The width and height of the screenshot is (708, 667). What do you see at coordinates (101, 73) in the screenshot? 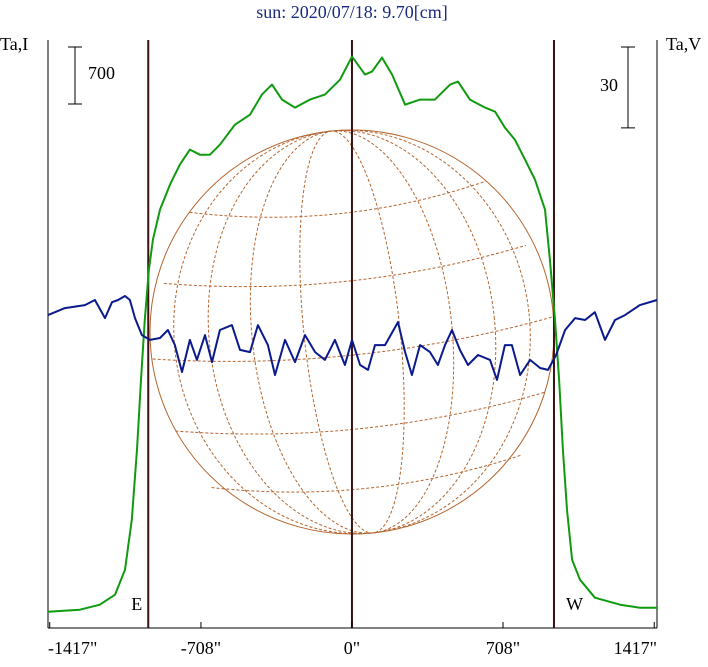
I see `scale-label: 700` at bounding box center [101, 73].